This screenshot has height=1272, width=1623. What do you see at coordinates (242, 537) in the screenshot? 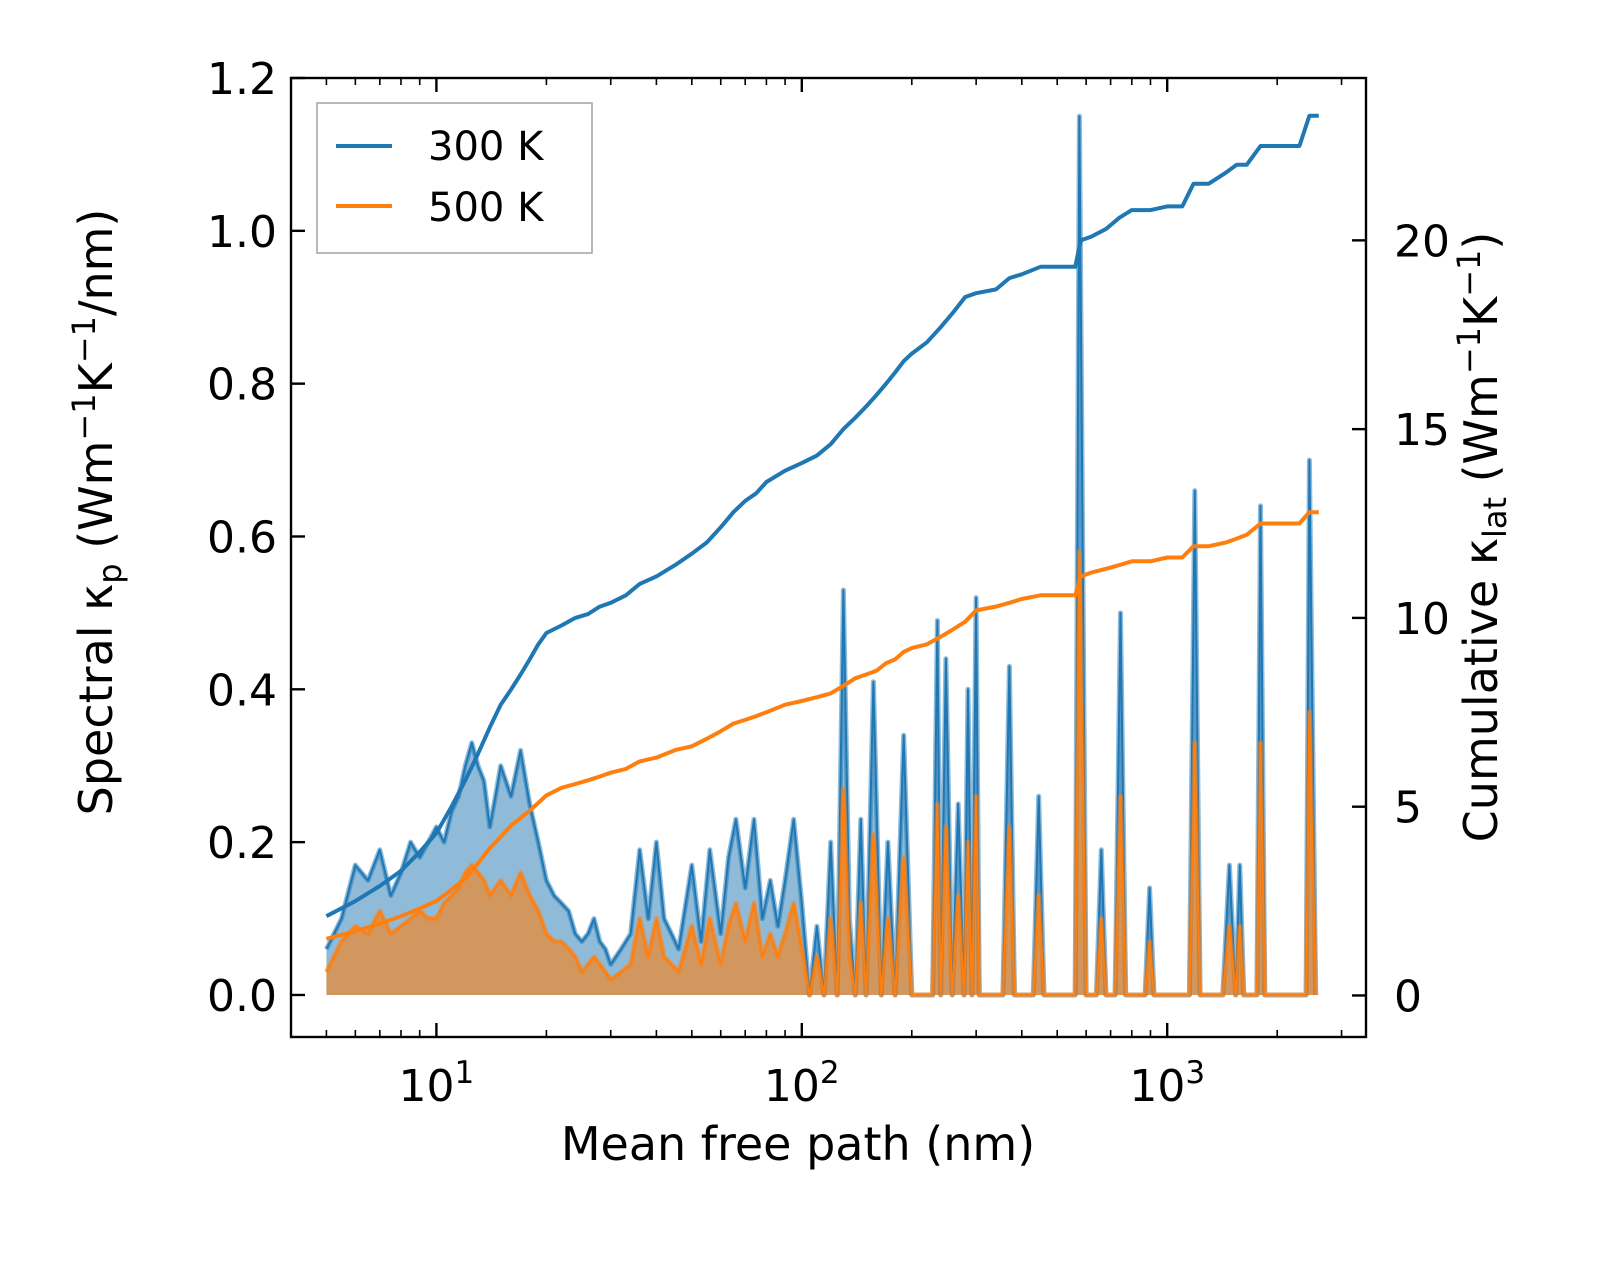
I see `y-tick-label: 0.6` at bounding box center [242, 537].